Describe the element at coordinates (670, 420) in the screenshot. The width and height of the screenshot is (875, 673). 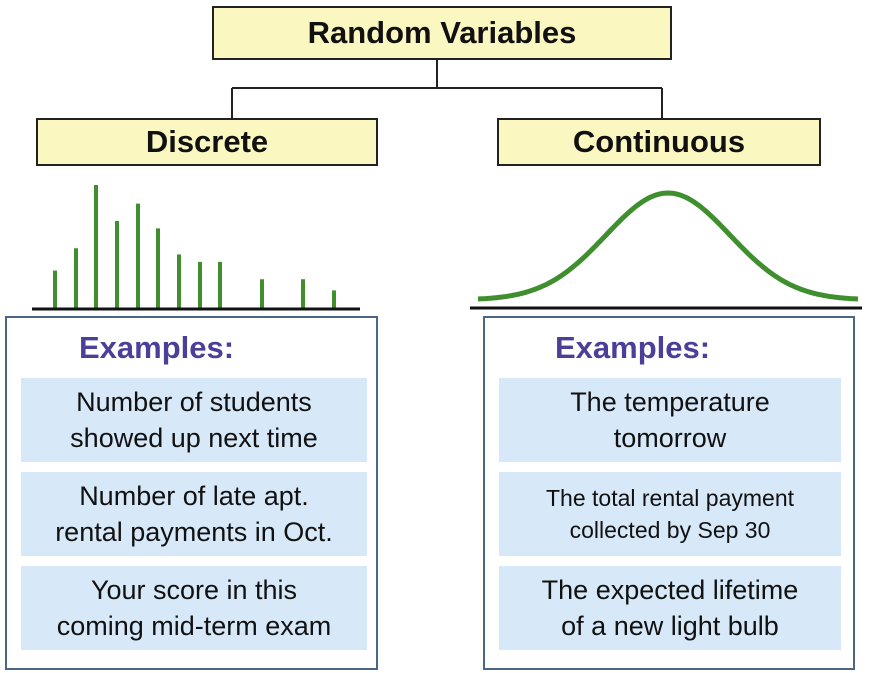
I see `continuous-example-1: The temperature tomorrow` at that location.